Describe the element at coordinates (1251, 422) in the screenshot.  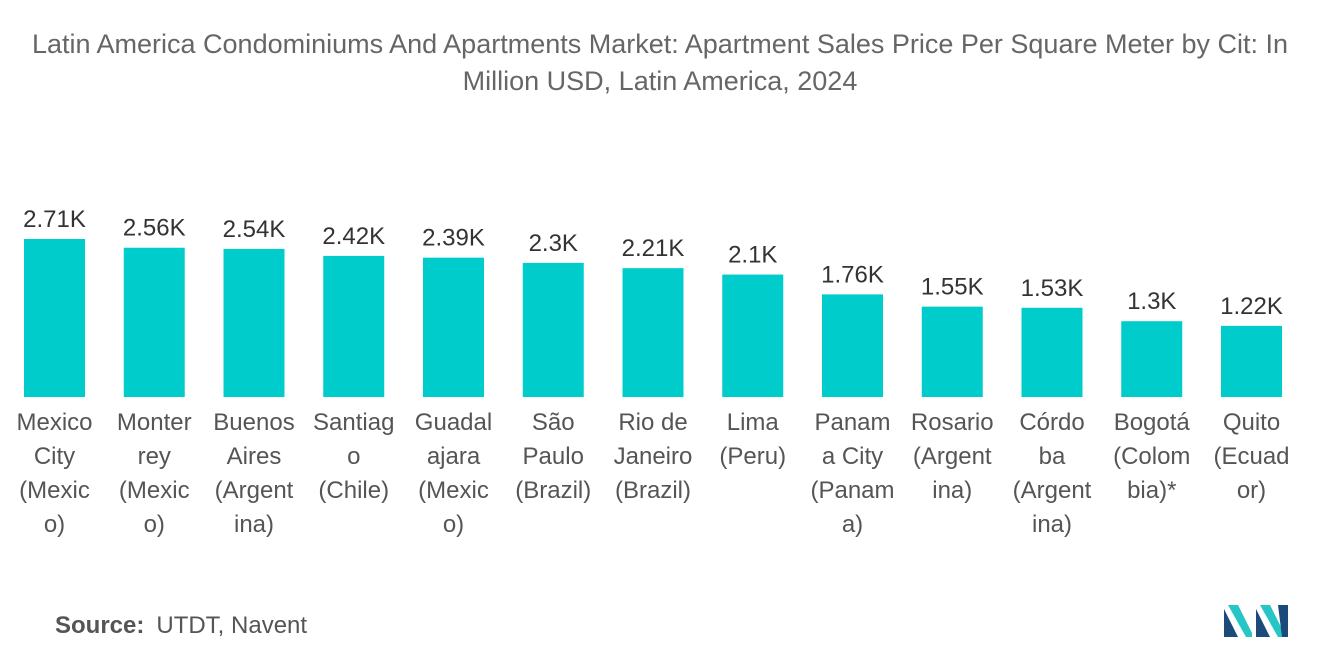
I see `category-label-line: Quito` at that location.